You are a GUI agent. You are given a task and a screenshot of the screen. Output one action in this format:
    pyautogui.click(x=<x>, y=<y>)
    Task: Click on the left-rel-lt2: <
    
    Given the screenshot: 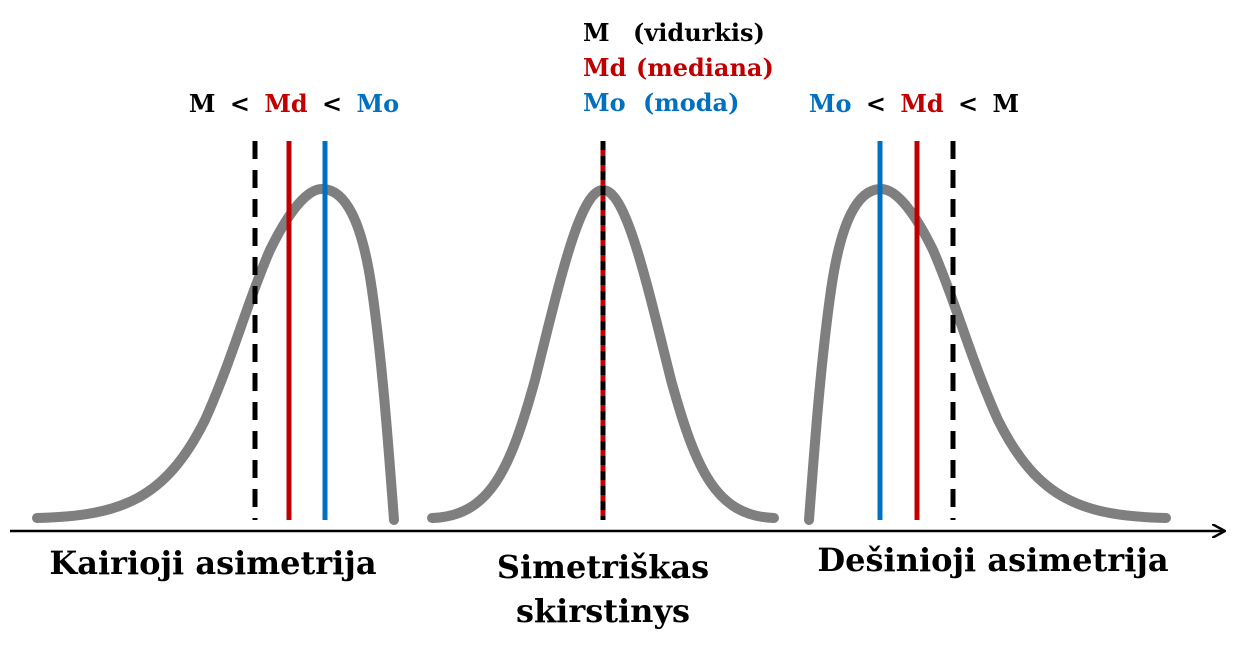 What is the action you would take?
    pyautogui.click(x=332, y=103)
    